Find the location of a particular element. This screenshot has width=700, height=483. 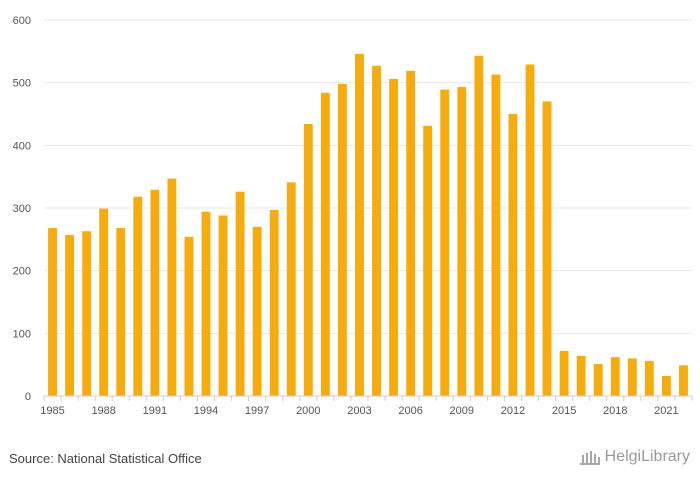

bar-2020 is located at coordinates (649, 378).